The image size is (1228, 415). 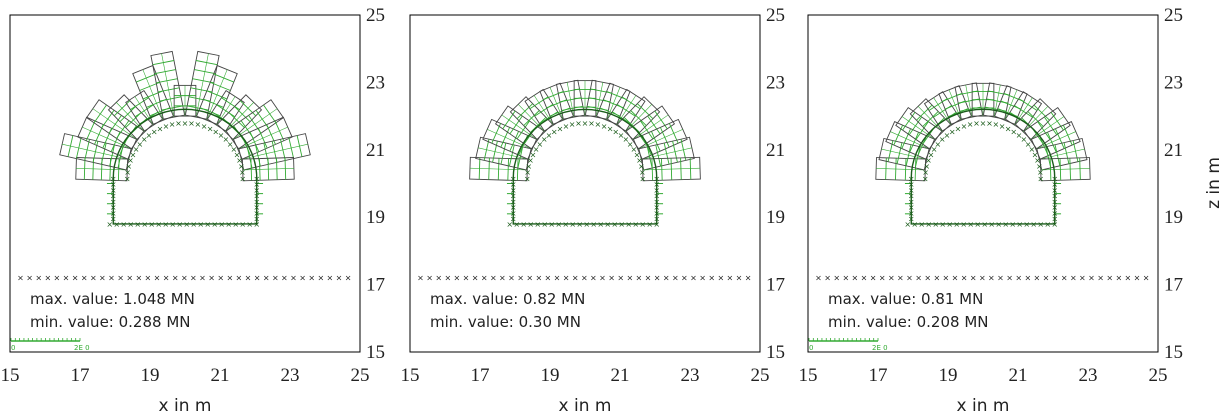 I want to click on scale-bar-1: 0 2E 0, so click(x=50, y=345).